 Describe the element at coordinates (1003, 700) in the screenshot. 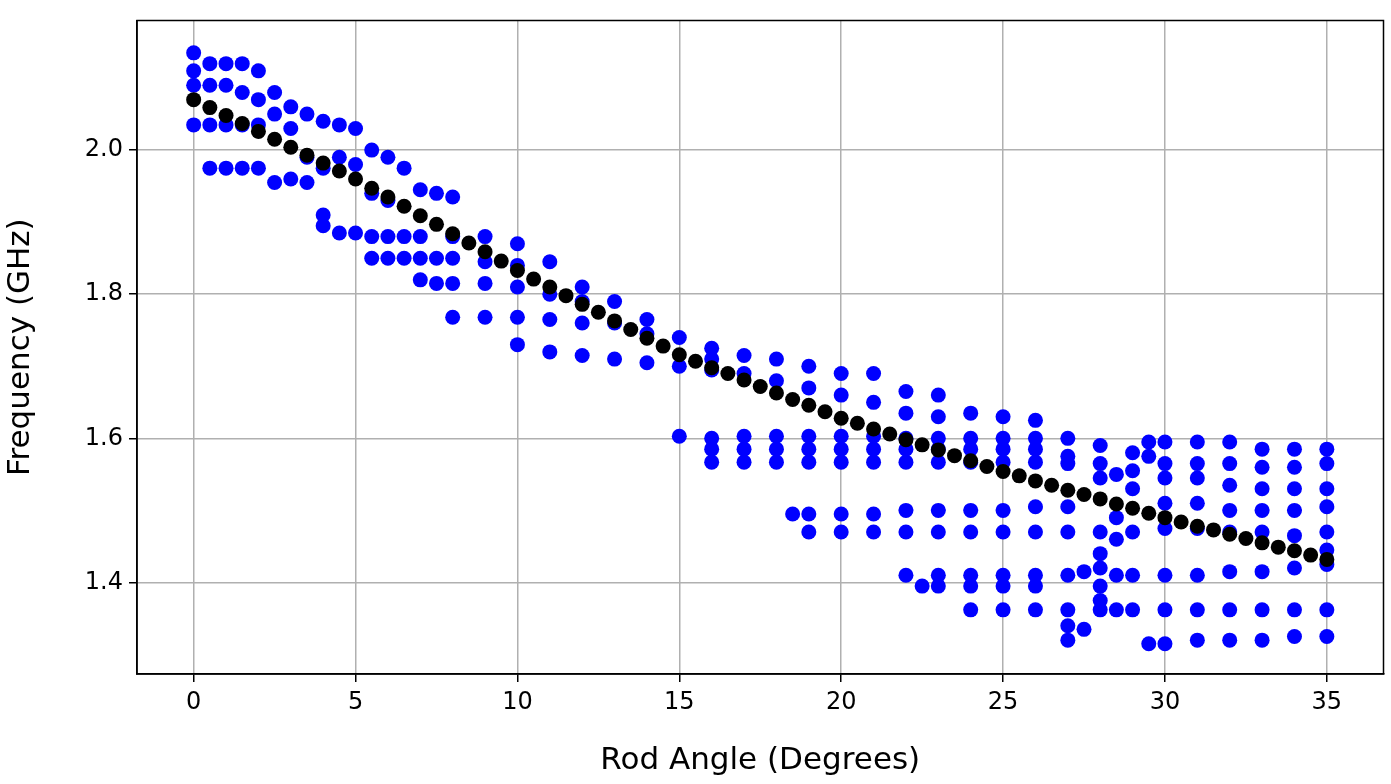

I see `x-tick-label: 25` at that location.